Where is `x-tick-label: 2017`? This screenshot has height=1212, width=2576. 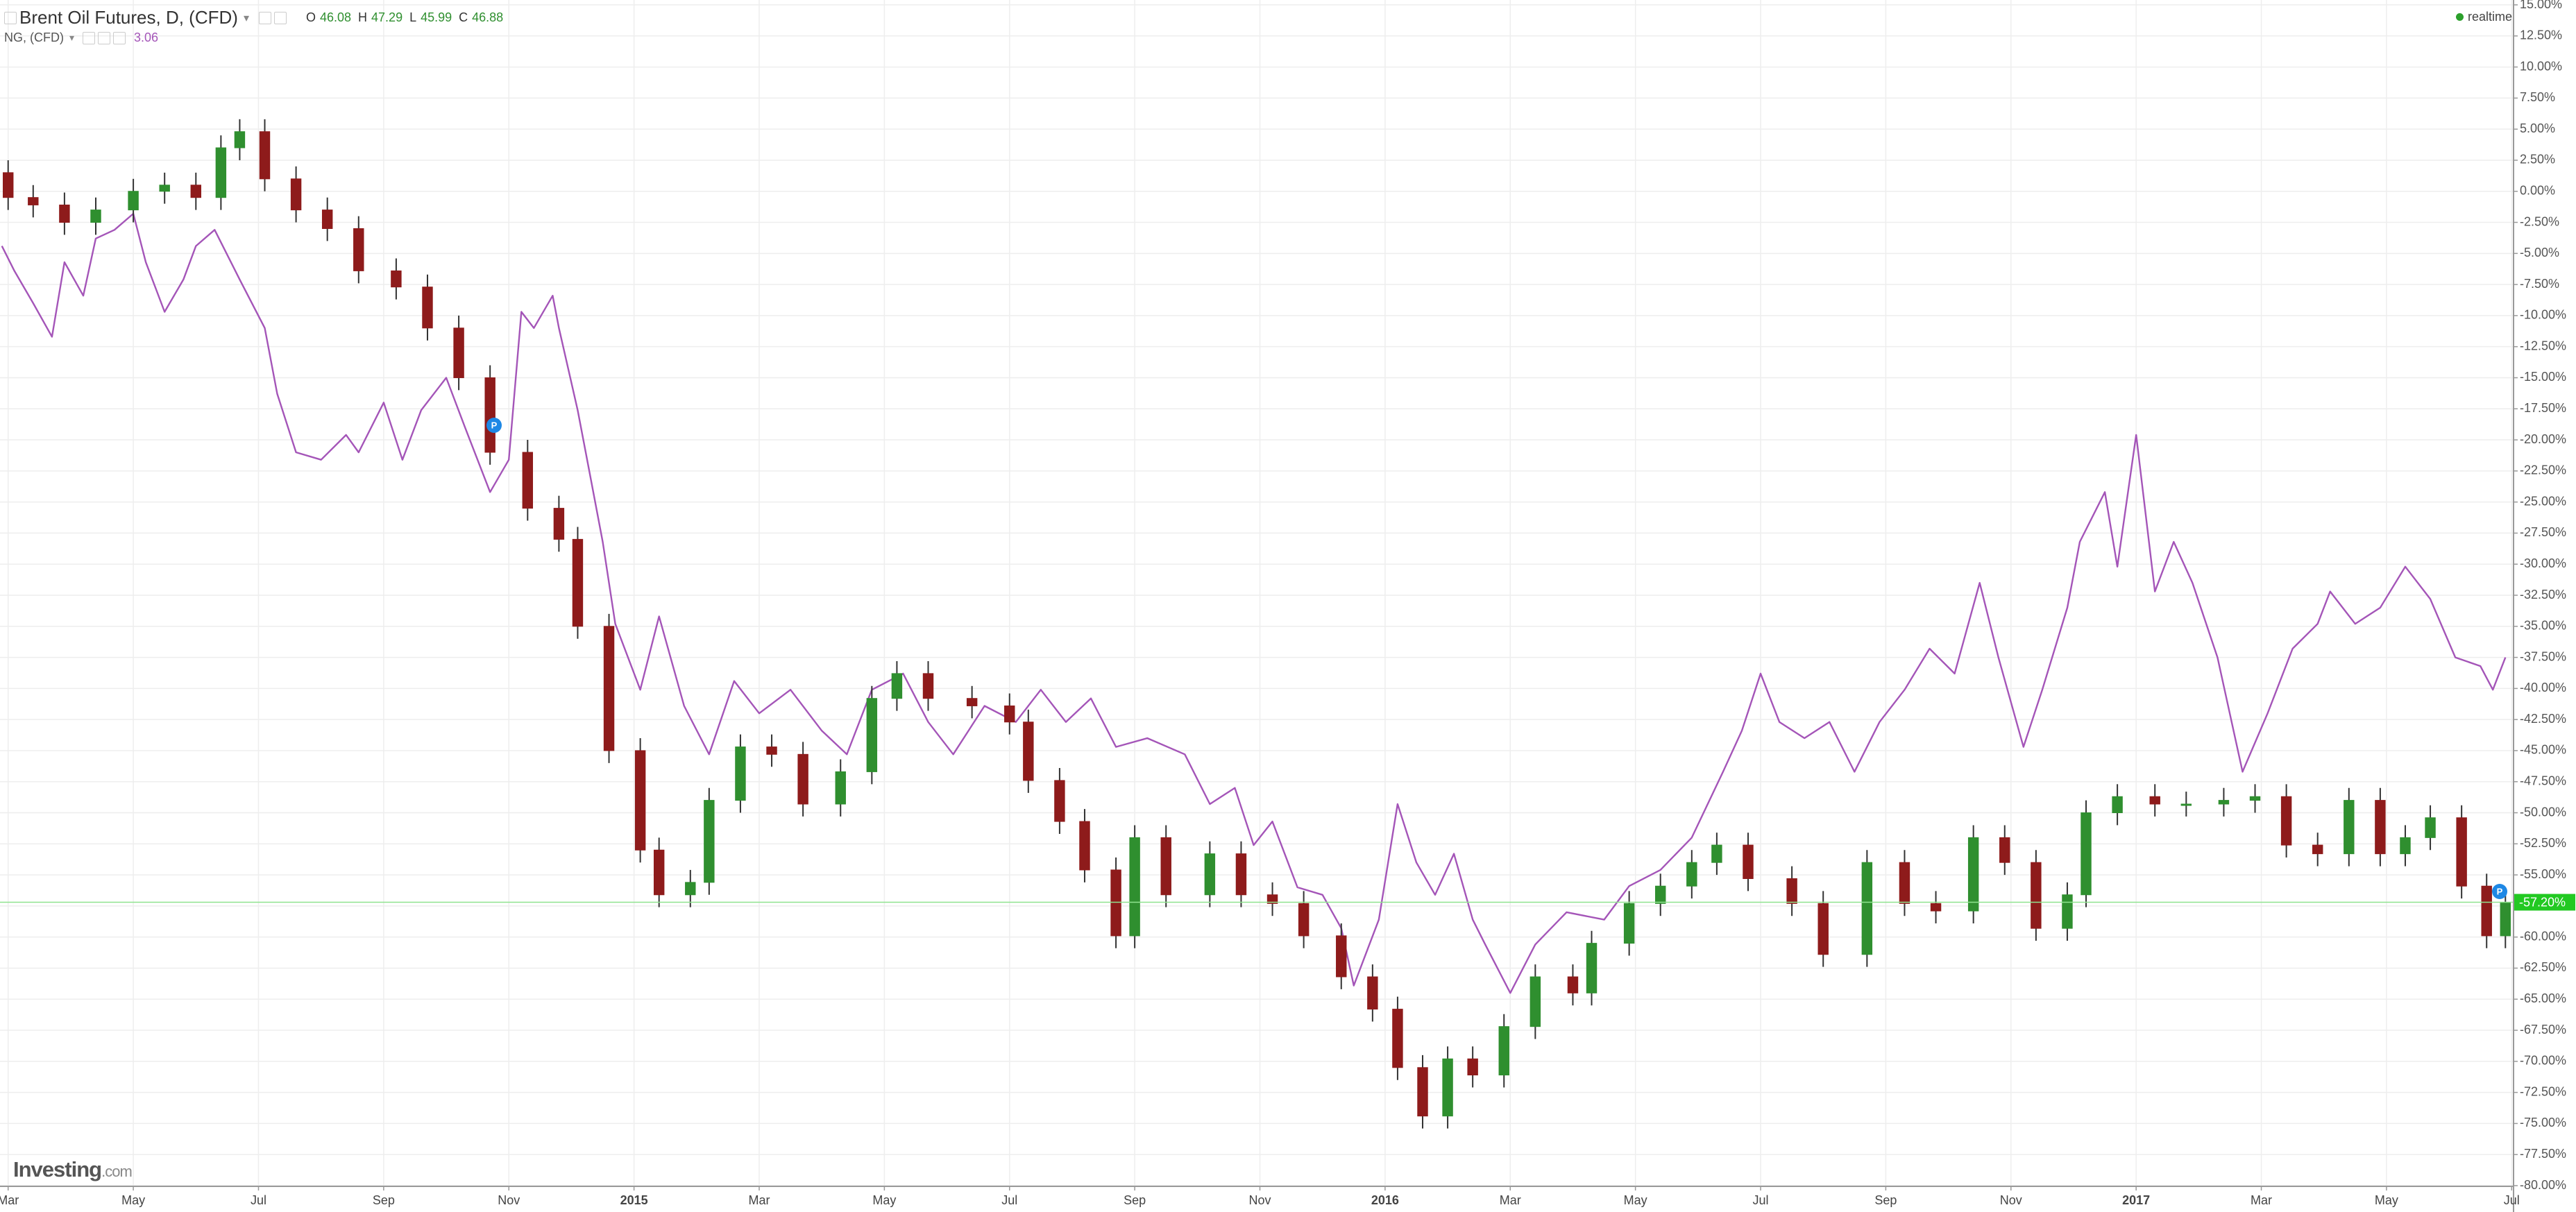 x-tick-label: 2017 is located at coordinates (2136, 1200).